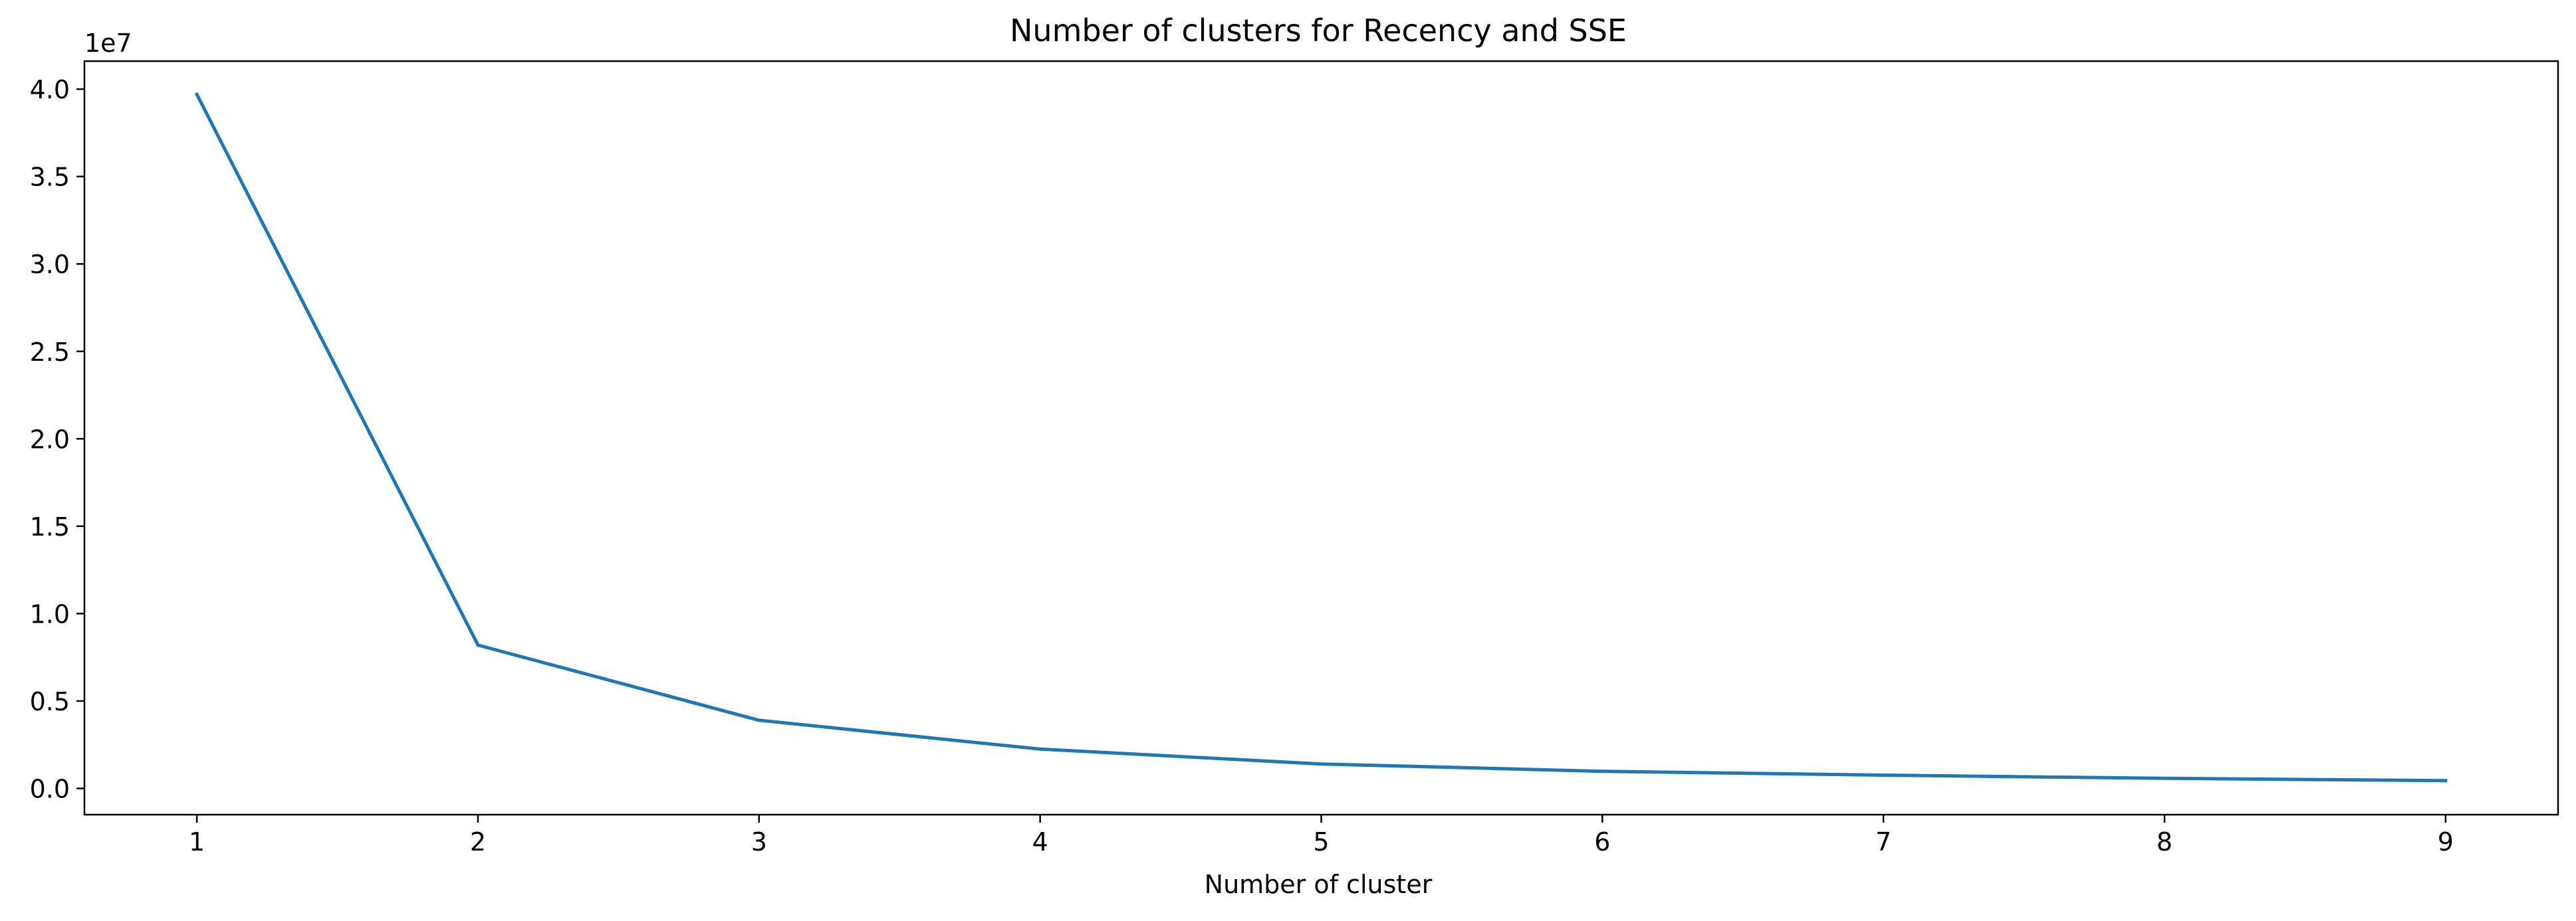 Image resolution: width=2576 pixels, height=921 pixels. I want to click on x-tick-label: 7, so click(1883, 842).